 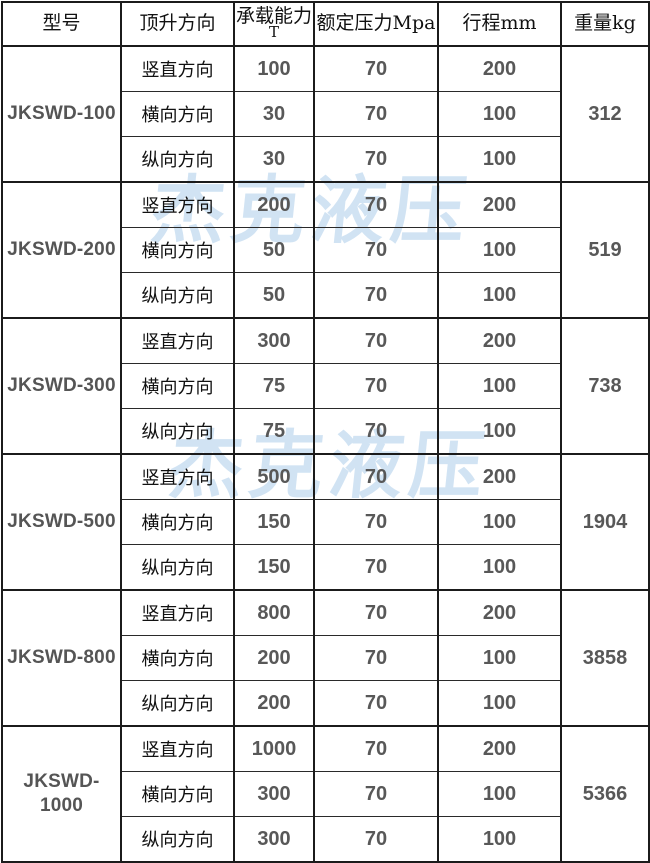 I want to click on table-row: 纵向方向 30 70 100, so click(x=325, y=159).